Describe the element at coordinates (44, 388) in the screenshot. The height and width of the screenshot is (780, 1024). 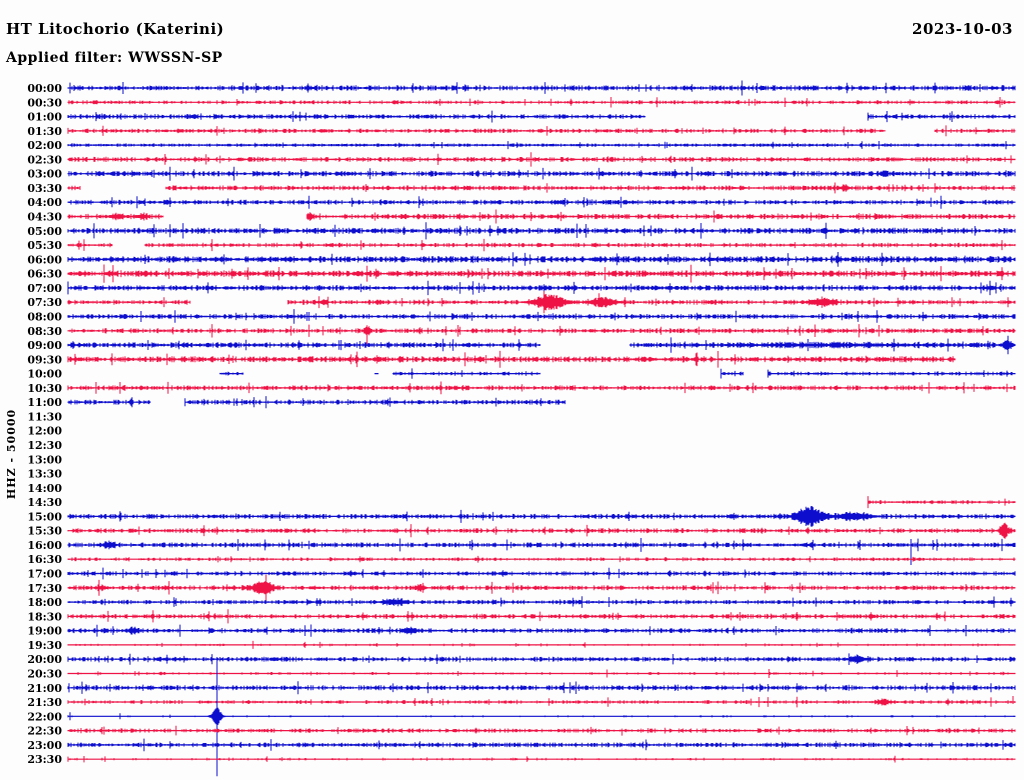
I see `row-time-label: 10:30` at that location.